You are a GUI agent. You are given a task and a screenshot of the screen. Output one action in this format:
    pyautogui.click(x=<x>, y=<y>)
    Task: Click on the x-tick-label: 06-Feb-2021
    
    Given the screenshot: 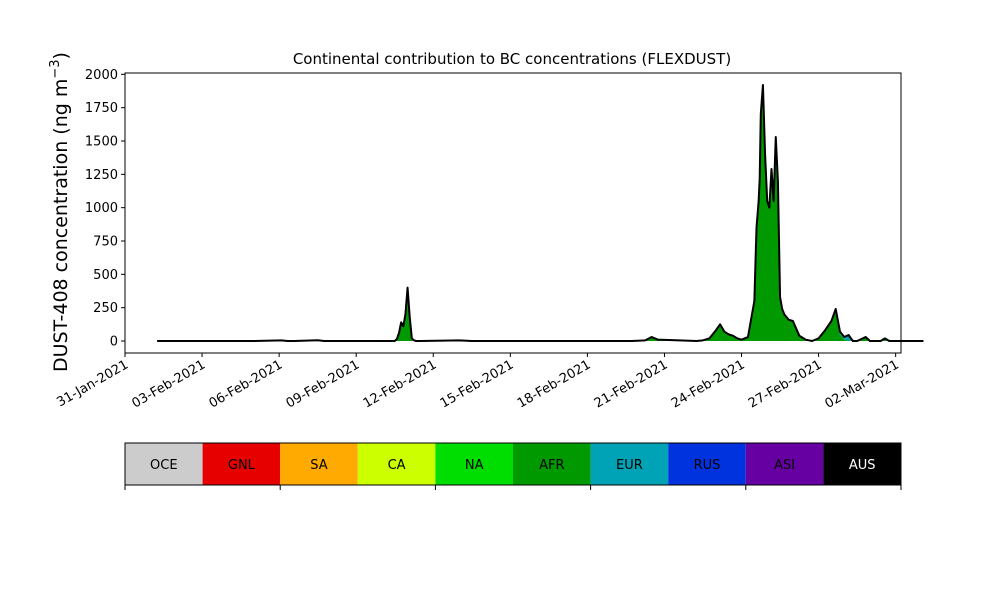 What is the action you would take?
    pyautogui.click(x=246, y=384)
    